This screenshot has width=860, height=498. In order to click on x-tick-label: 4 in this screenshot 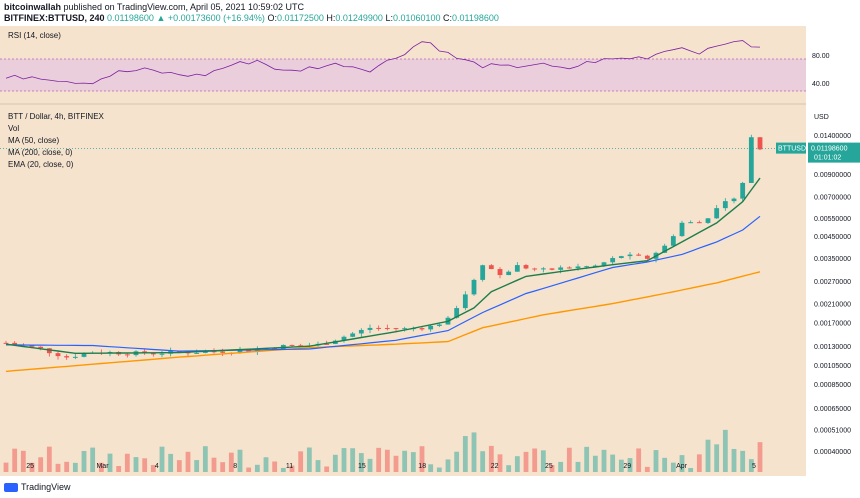, I will do `click(157, 466)`.